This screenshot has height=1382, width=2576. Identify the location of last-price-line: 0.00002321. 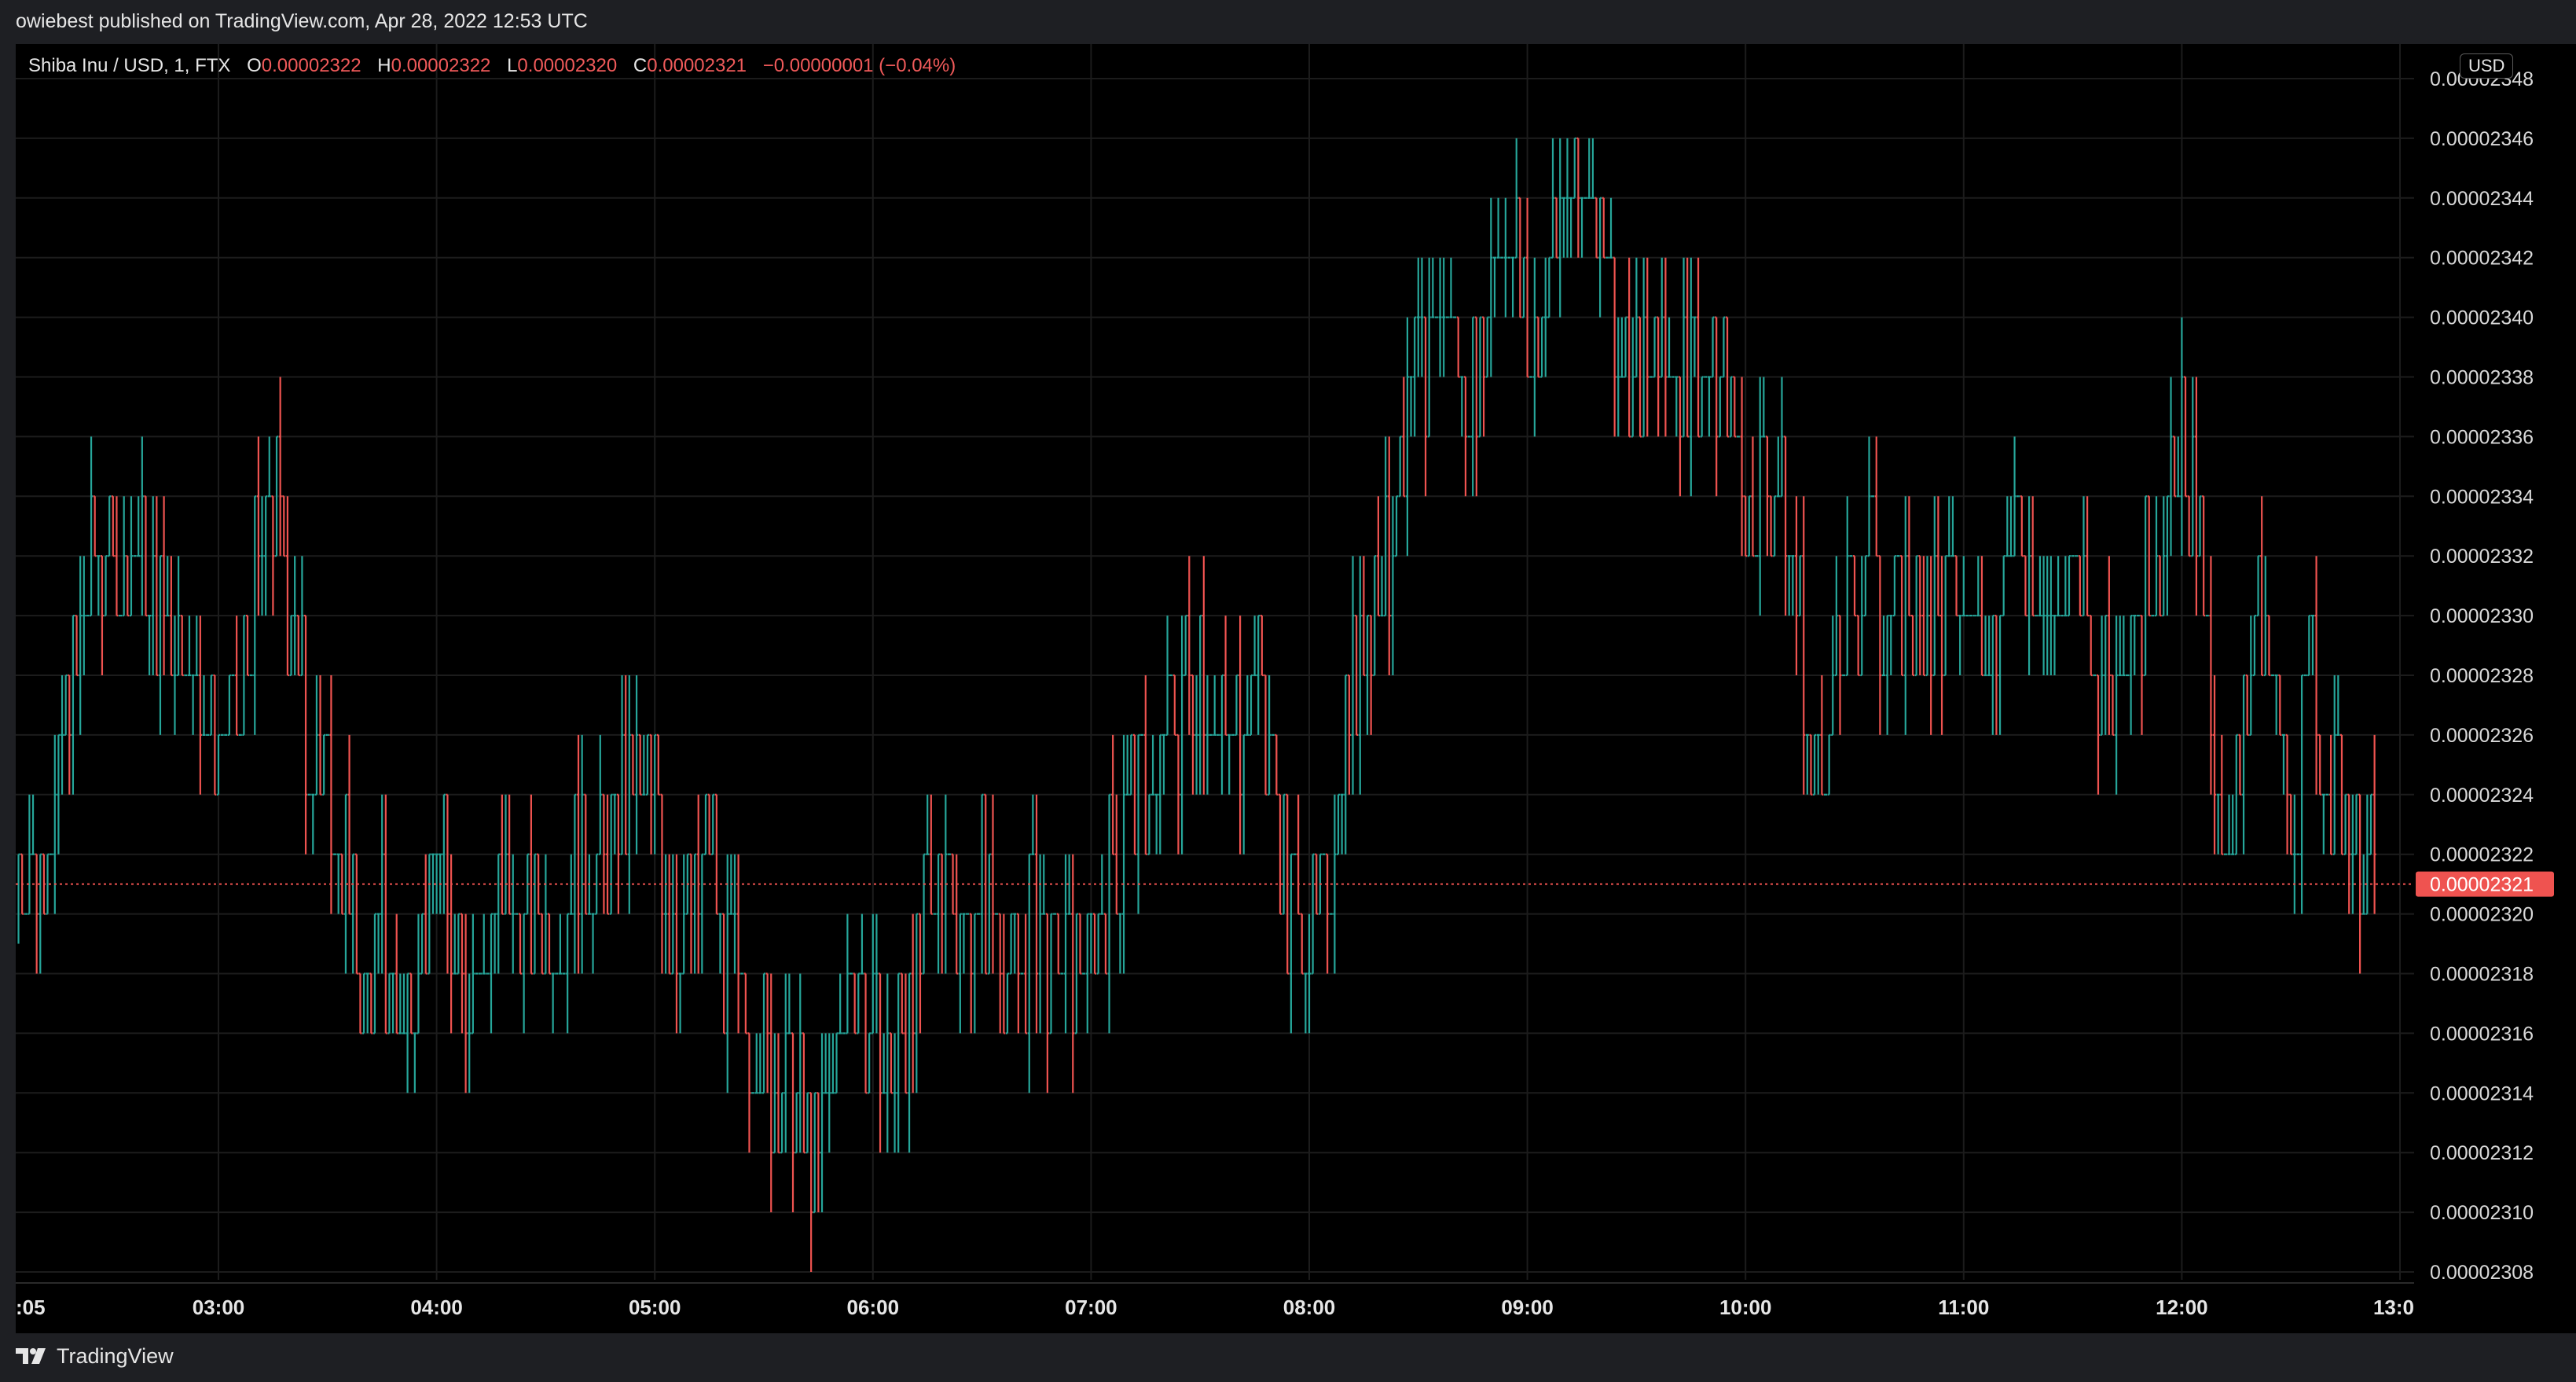
(1285, 884).